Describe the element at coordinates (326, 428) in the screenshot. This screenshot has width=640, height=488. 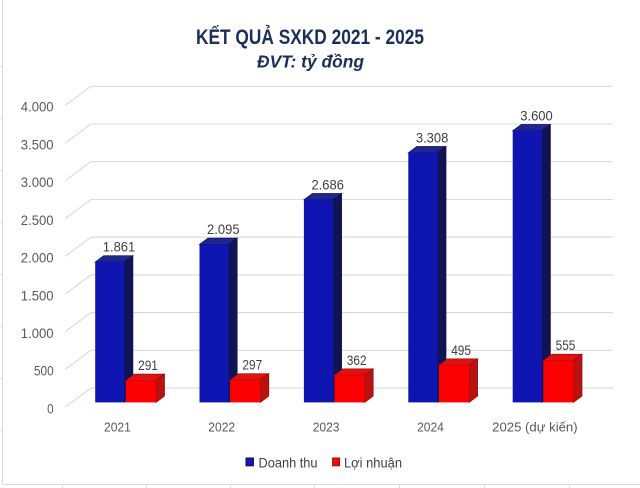
I see `svg-text: 2023` at that location.